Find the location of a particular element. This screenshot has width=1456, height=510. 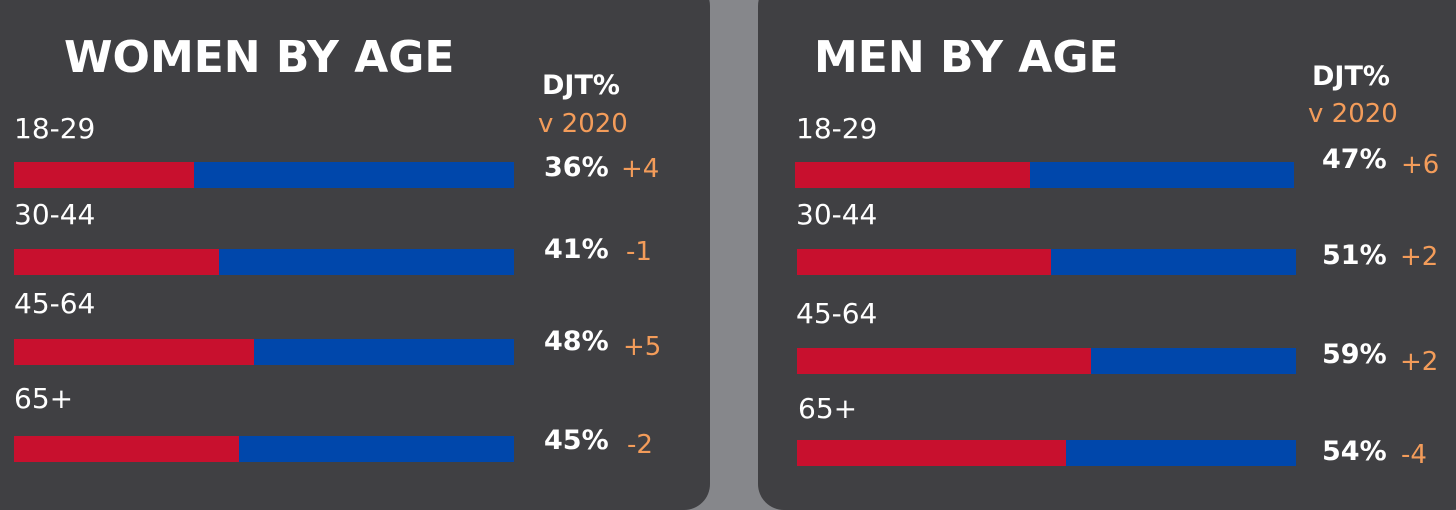

men-age-label: 30-44 is located at coordinates (837, 214).